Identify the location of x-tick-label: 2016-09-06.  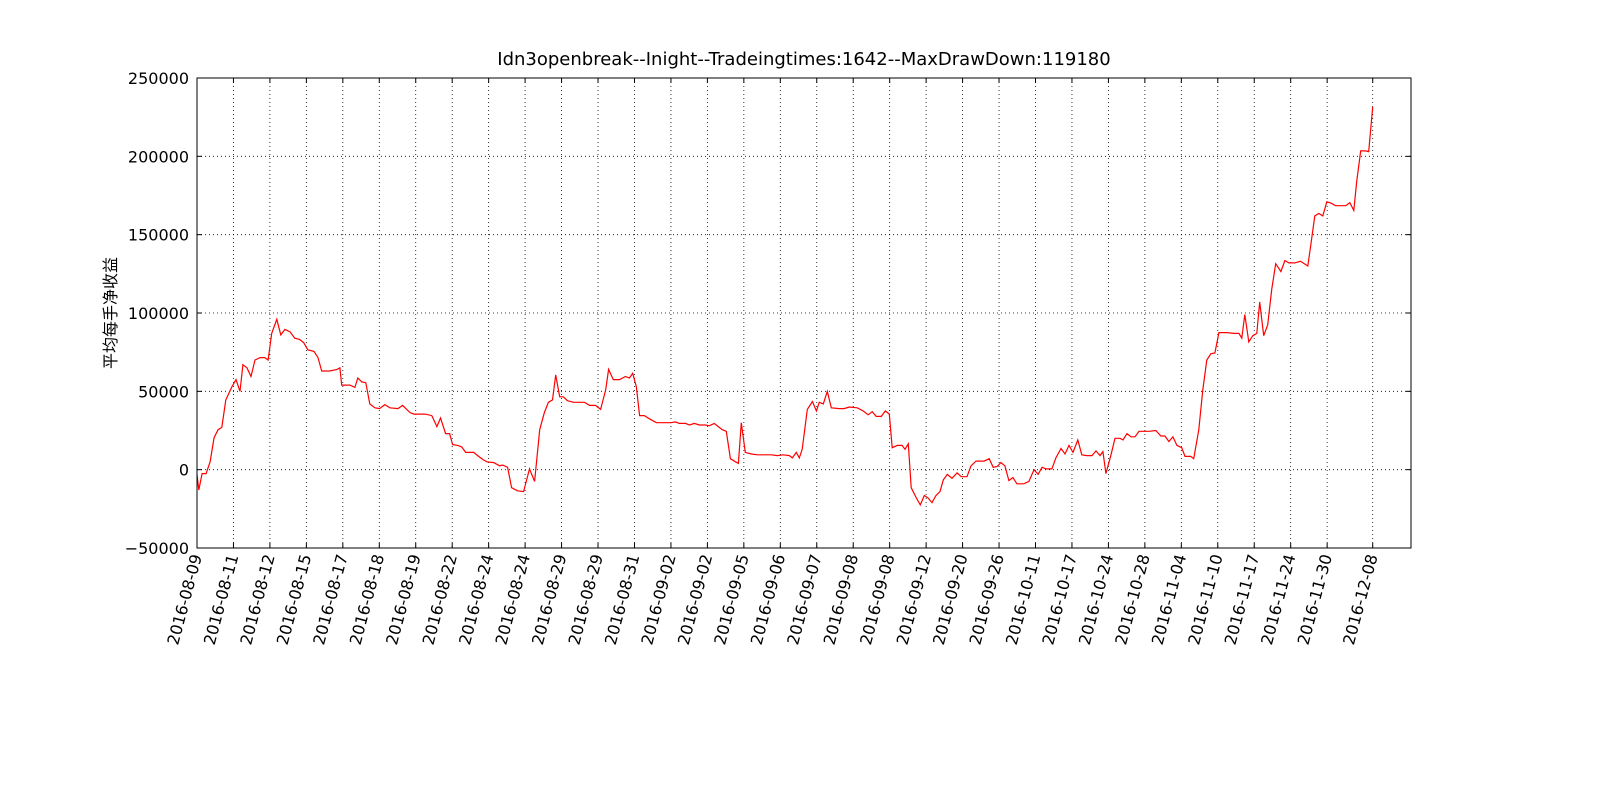
(768, 599).